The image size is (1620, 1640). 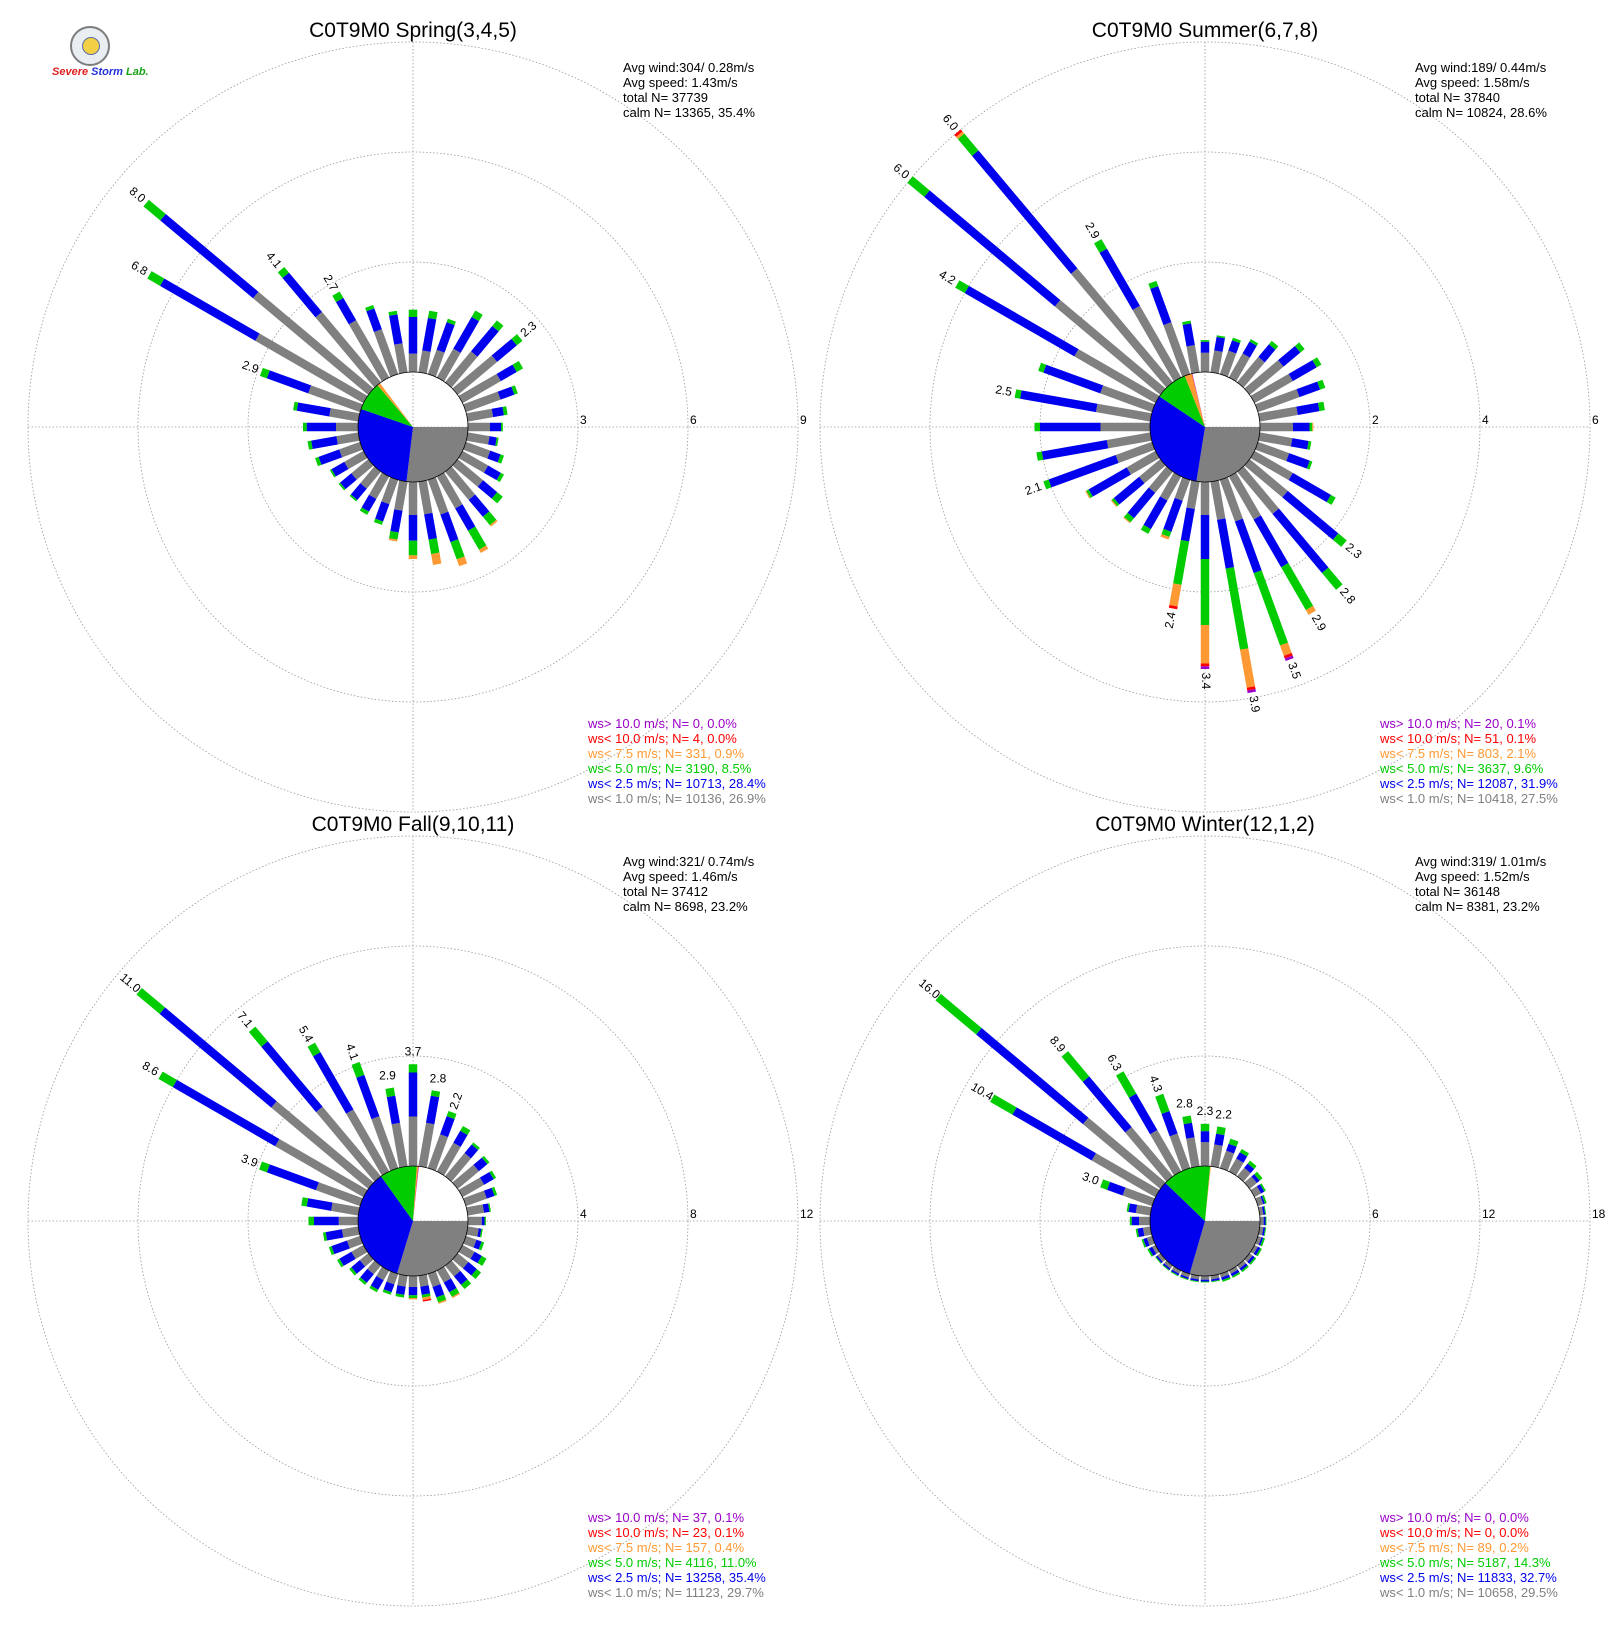 I want to click on legend-entry: ws< 7.5 m/s; N= 157, 0.4%, so click(x=666, y=1547).